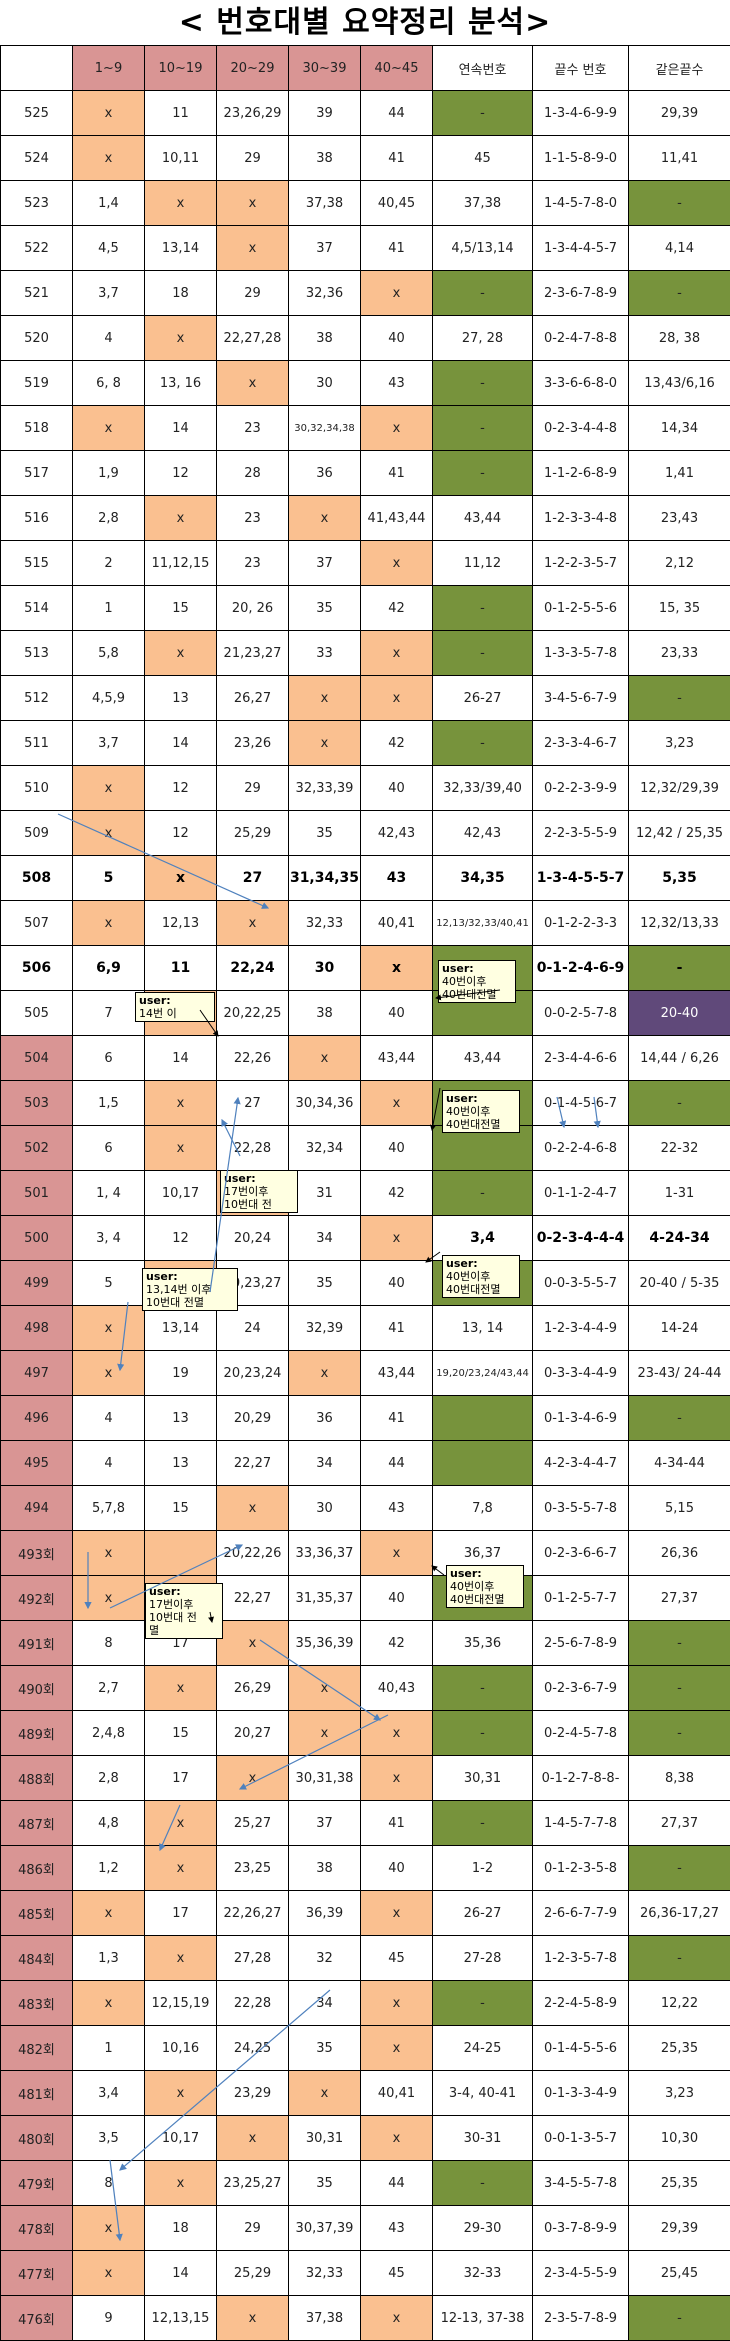 This screenshot has width=730, height=2341. Describe the element at coordinates (325, 1868) in the screenshot. I see `table-cell: 38` at that location.